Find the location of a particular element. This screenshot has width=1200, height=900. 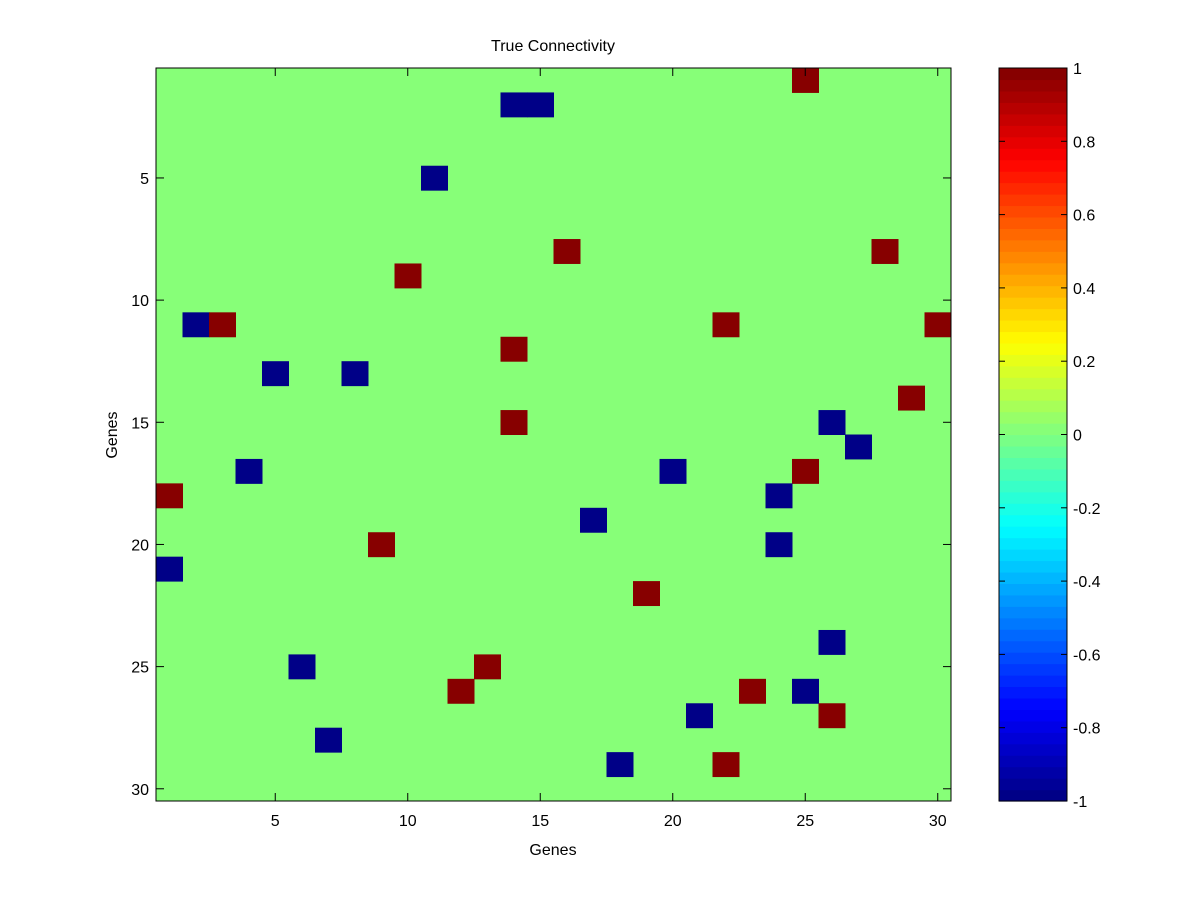

colorbar-tick-label: 0.2 is located at coordinates (1084, 362).